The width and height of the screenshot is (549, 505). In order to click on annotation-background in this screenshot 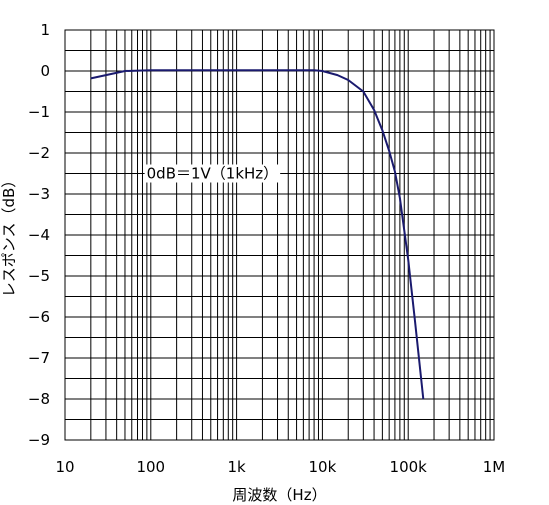, I will do `click(212, 173)`.